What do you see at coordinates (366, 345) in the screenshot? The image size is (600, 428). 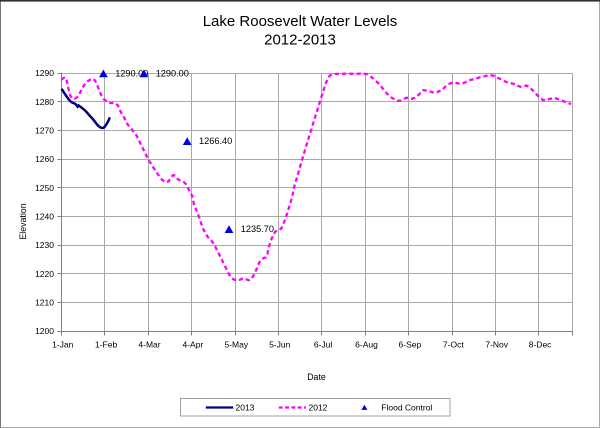 I see `svg-text: 6-Aug` at bounding box center [366, 345].